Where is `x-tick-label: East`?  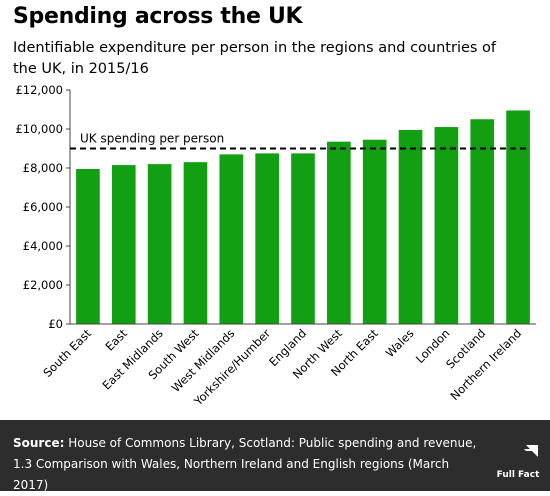
x-tick-label: East is located at coordinates (116, 340).